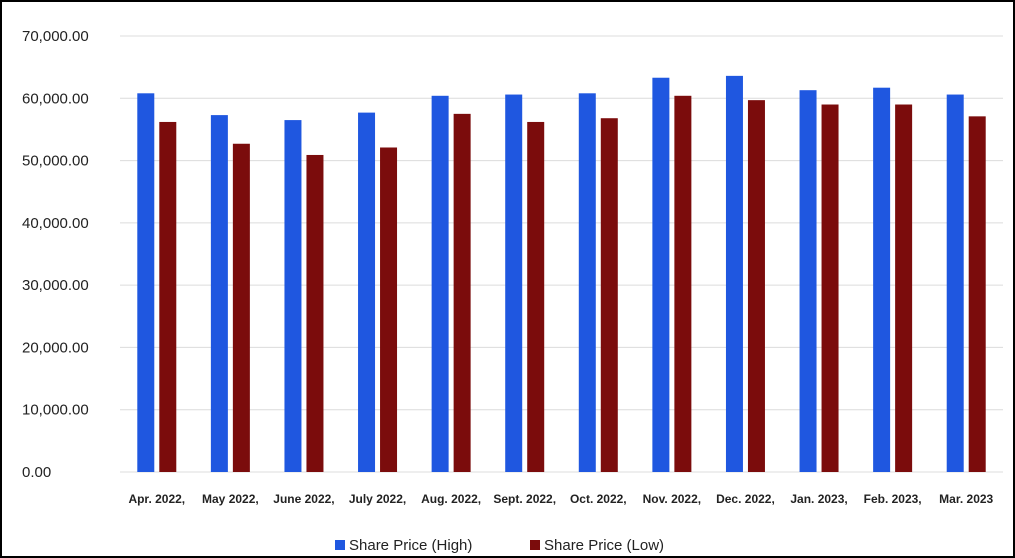  Describe the element at coordinates (818, 499) in the screenshot. I see `x-tick-label: Jan. 2023,` at that location.